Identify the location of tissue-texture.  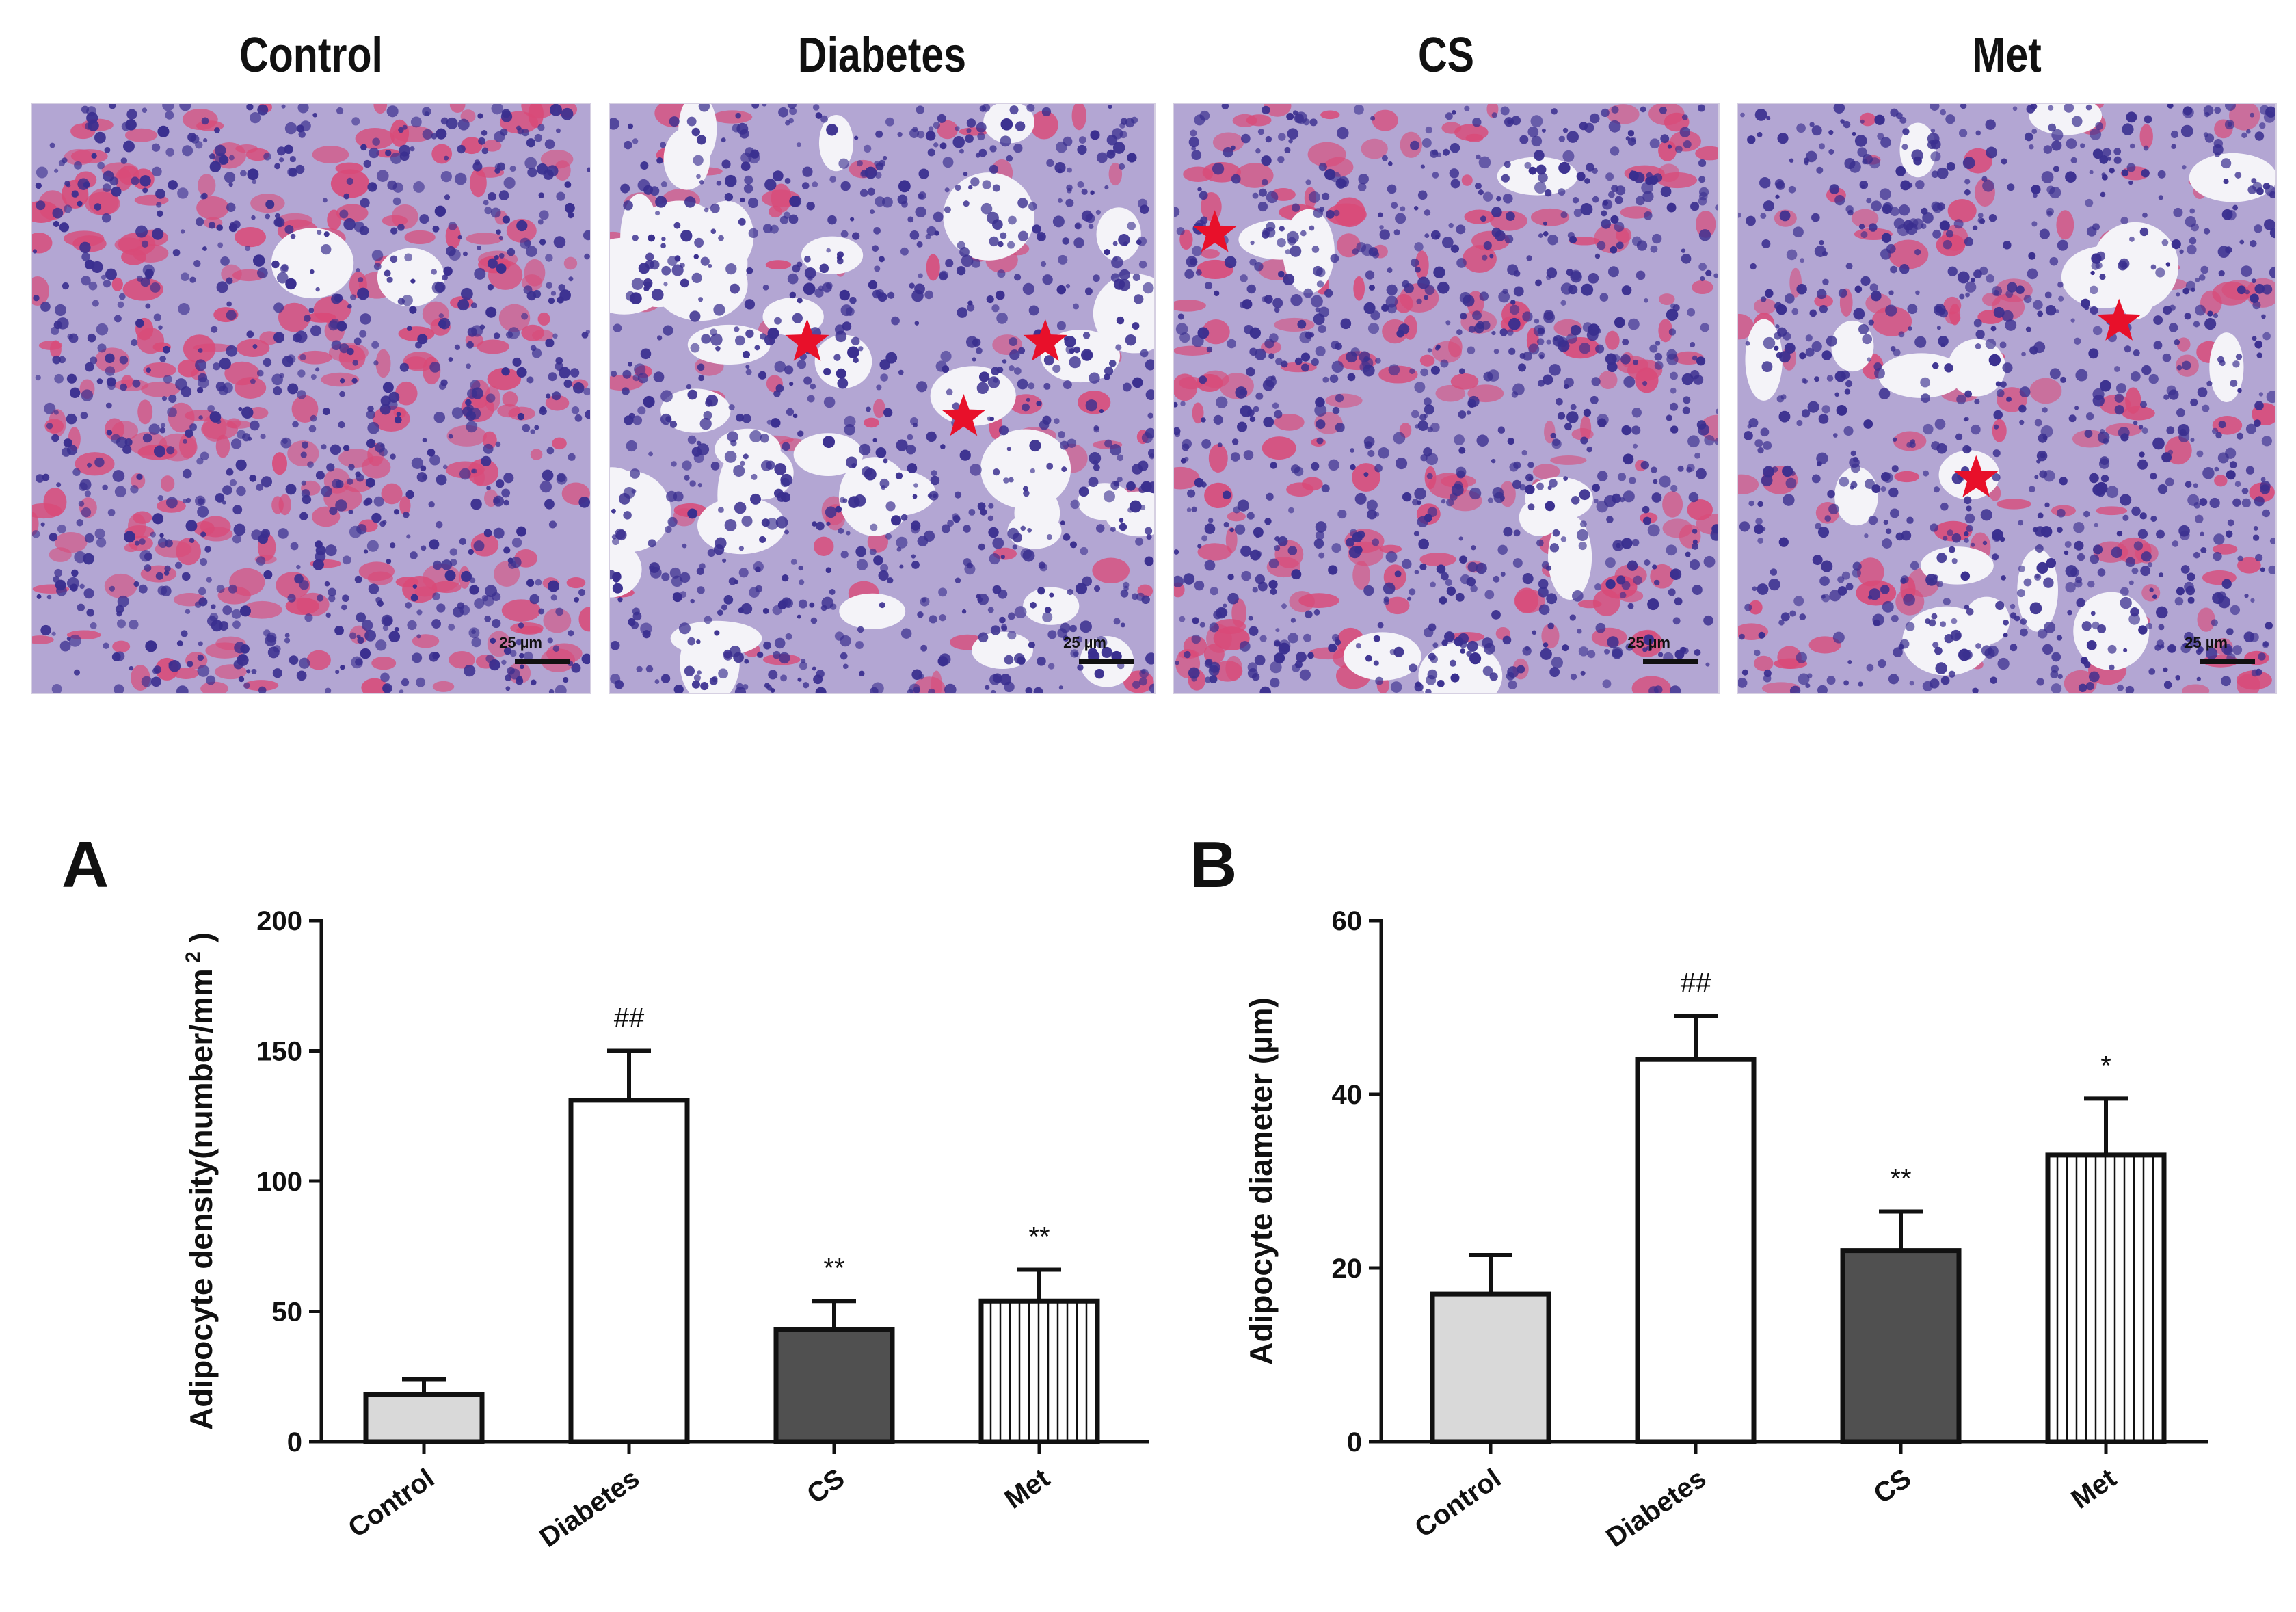
(2006, 398).